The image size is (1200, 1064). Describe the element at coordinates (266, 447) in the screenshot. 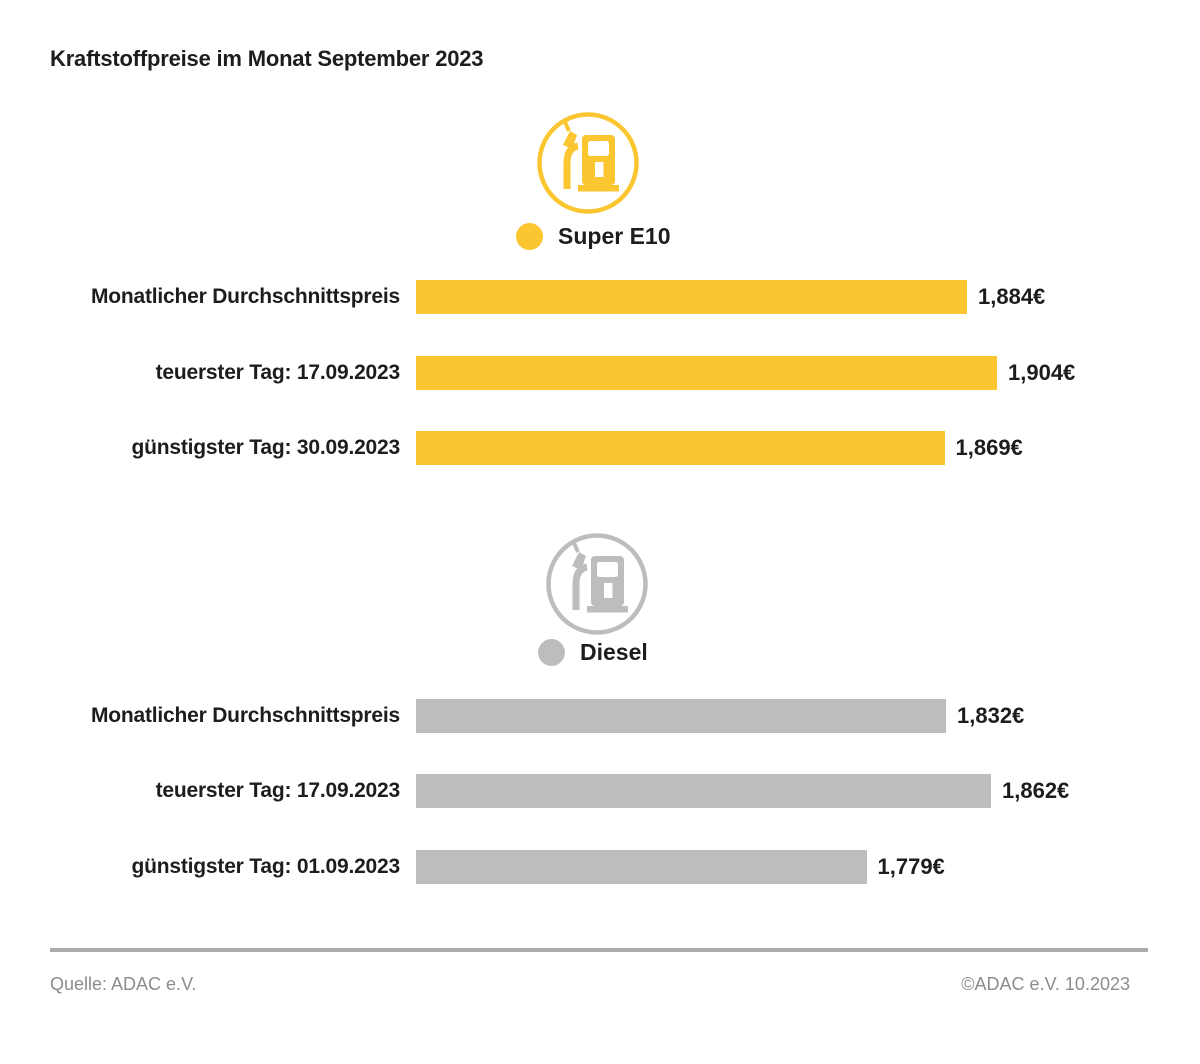

I see `row-label: günstigster Tag: 30.09.2023` at that location.